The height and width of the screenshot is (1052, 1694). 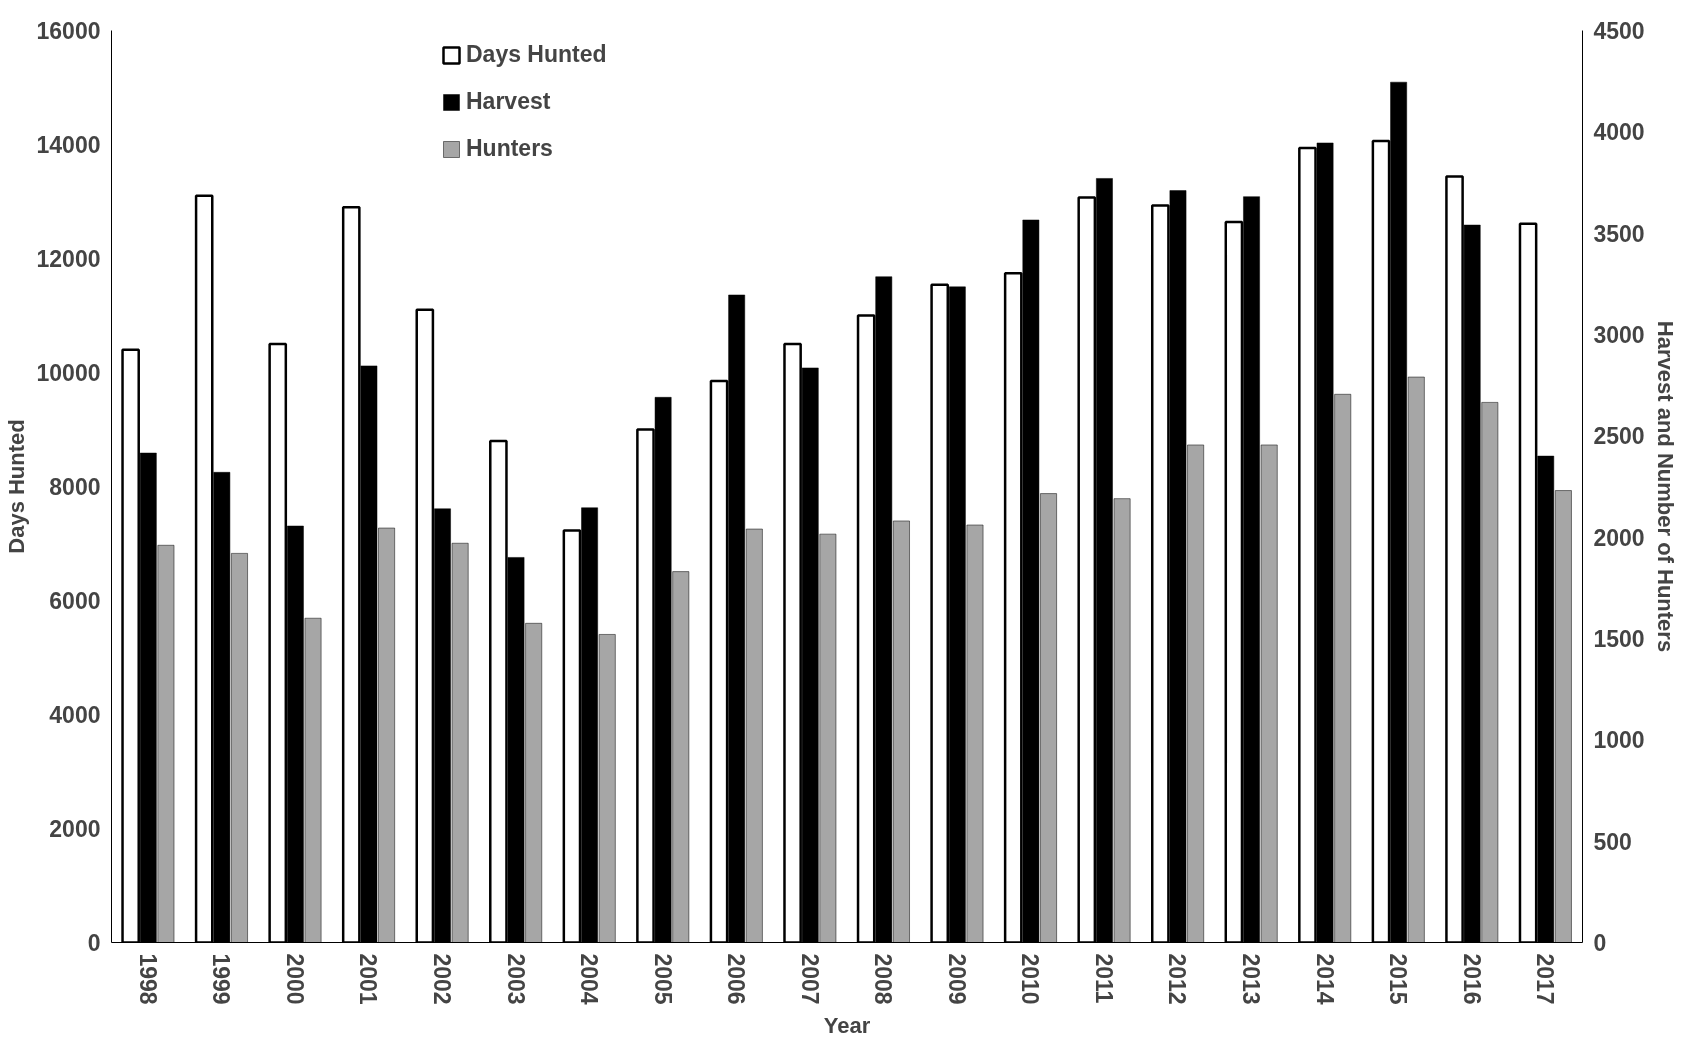 I want to click on y-tick-label: 6000, so click(x=75, y=601).